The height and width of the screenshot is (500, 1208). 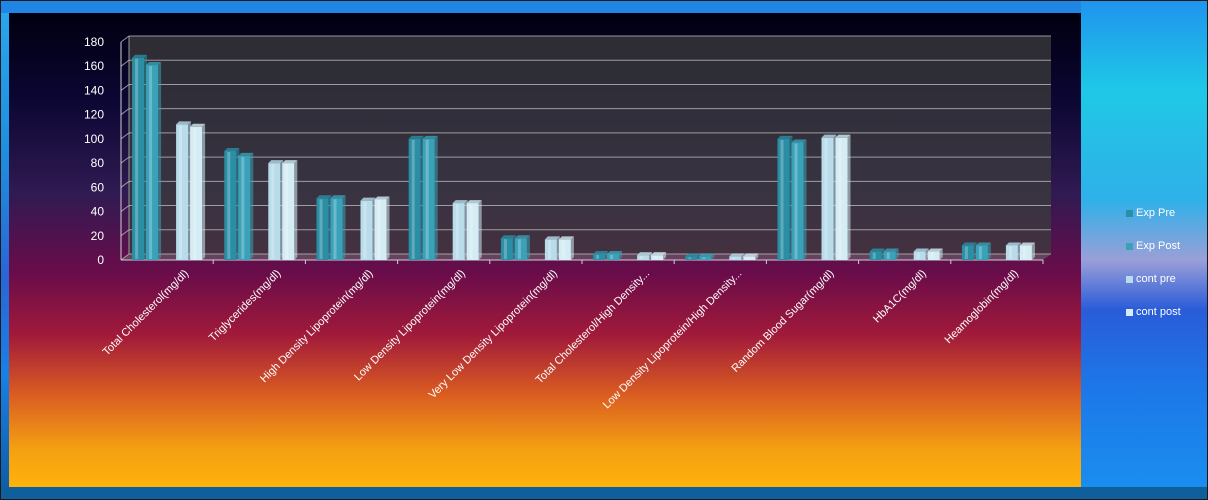 What do you see at coordinates (316, 326) in the screenshot?
I see `x-category-label: High Density Lipoprotein(mg/dl)` at bounding box center [316, 326].